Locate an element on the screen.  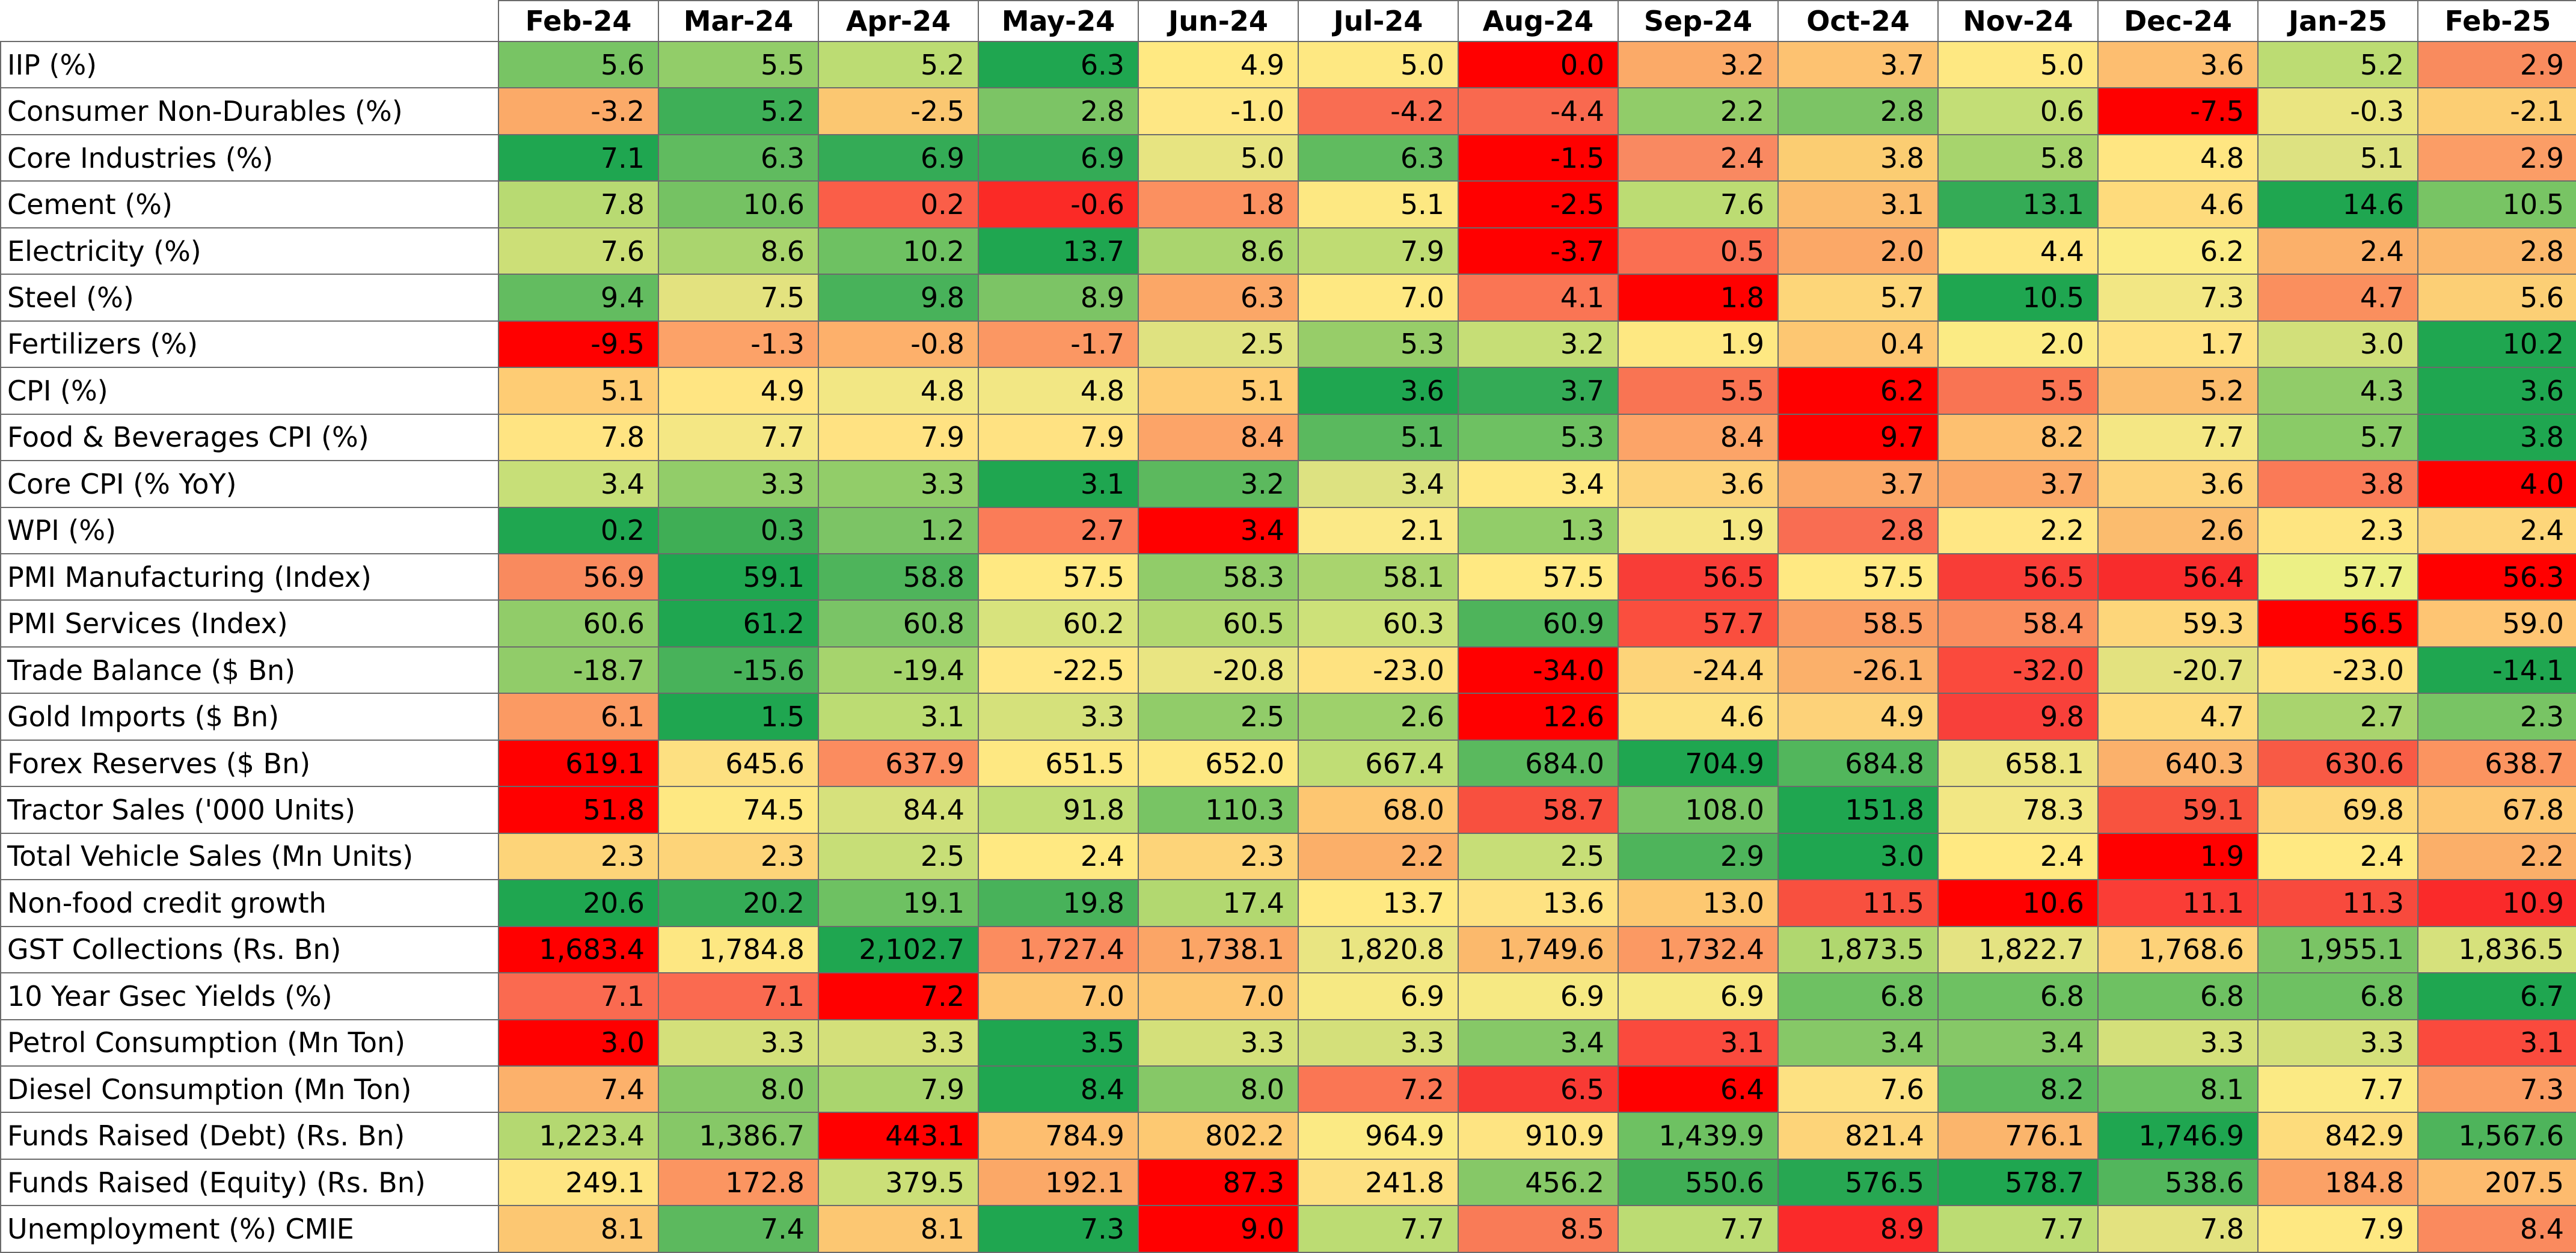
indicator-label: IIP (%) is located at coordinates (249, 64).